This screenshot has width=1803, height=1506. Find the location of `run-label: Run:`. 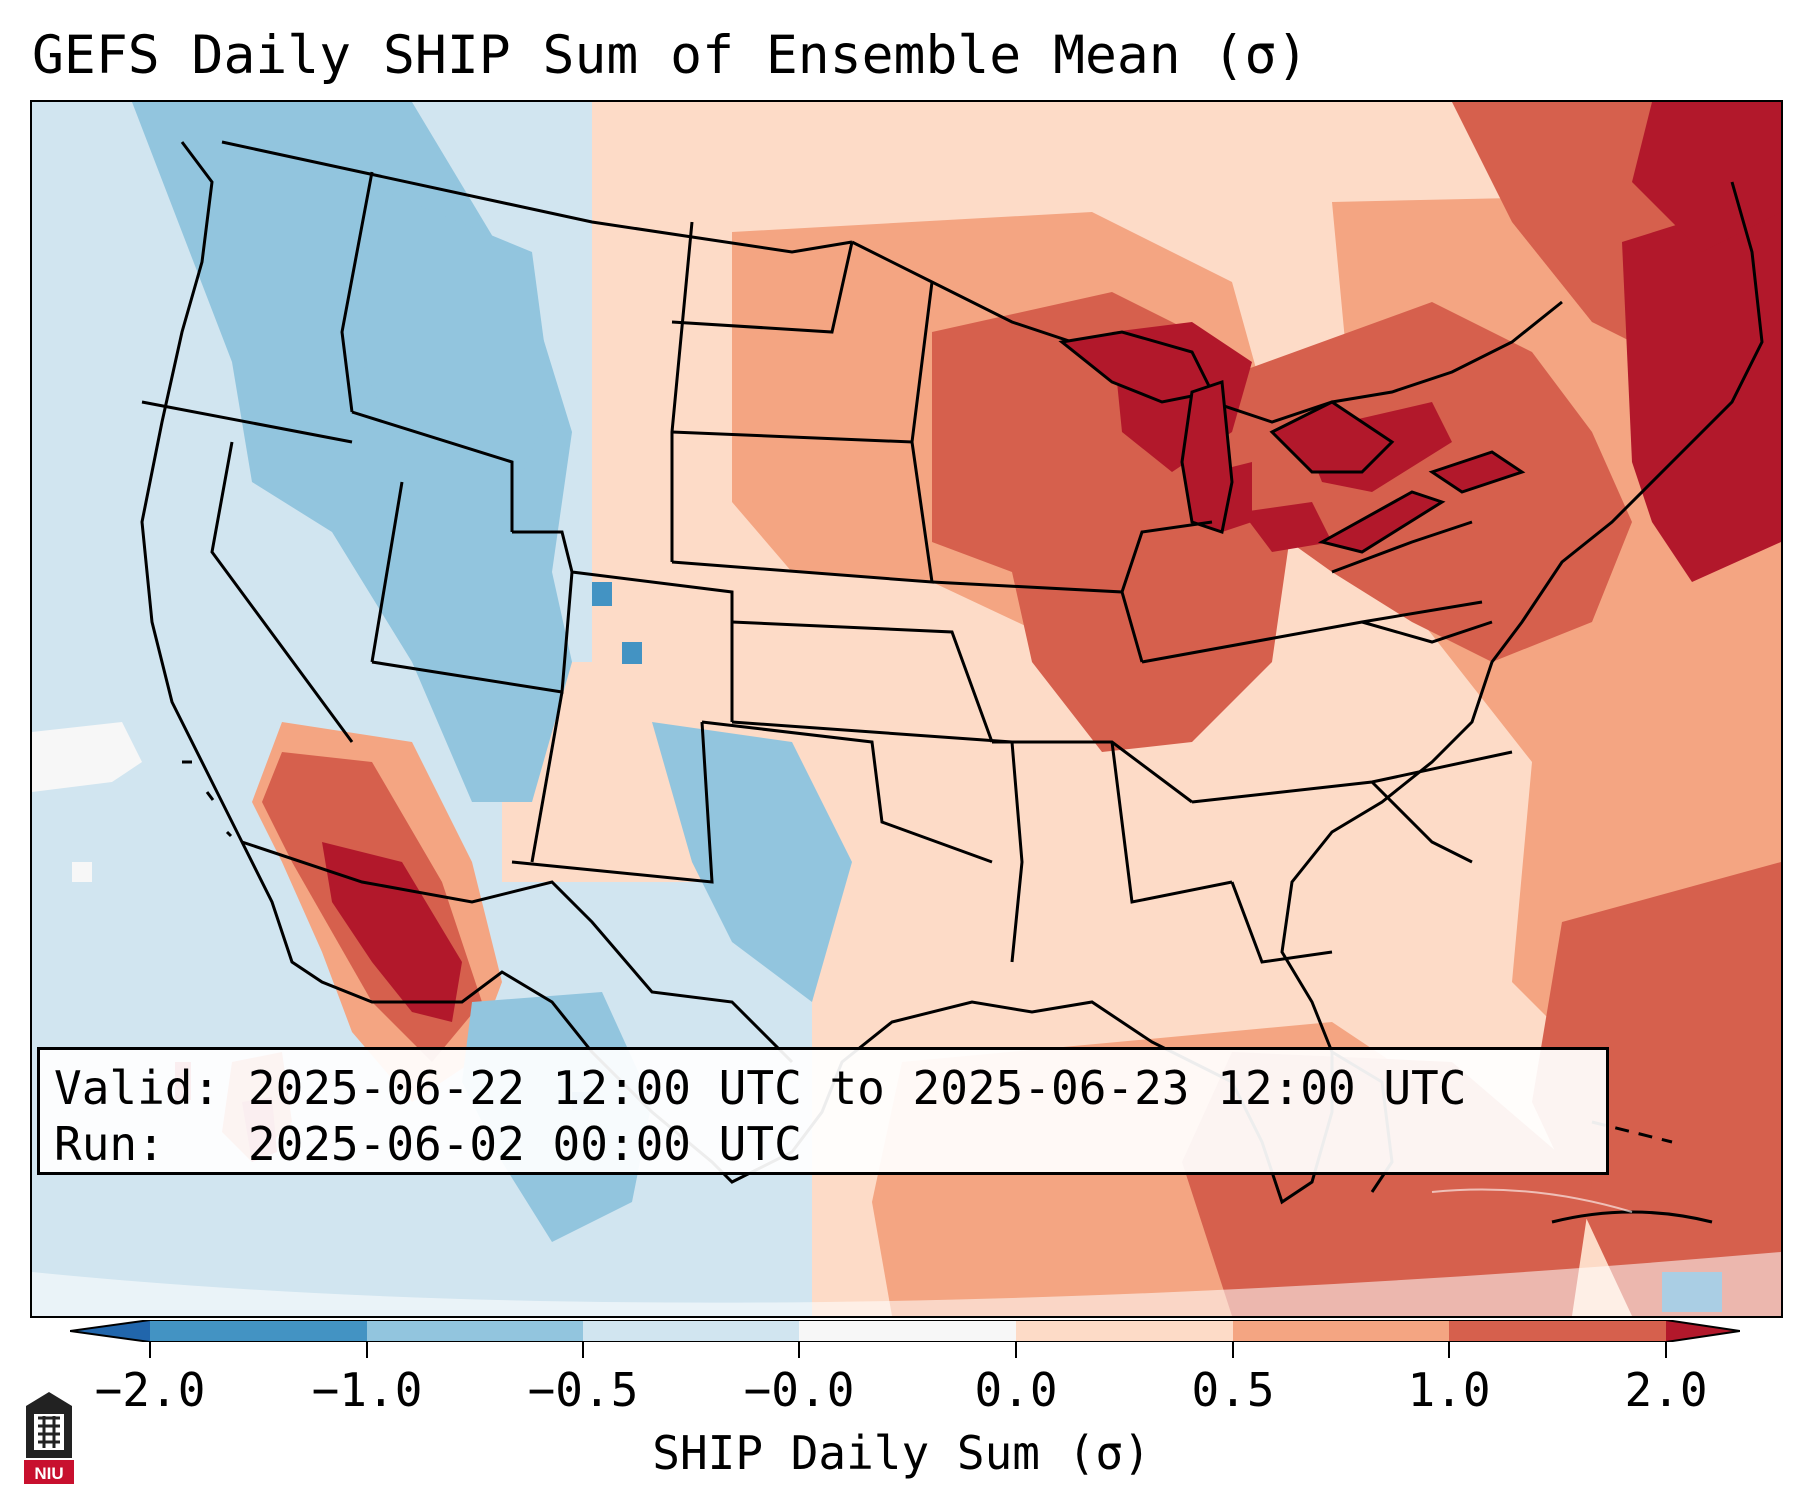

run-label: Run: is located at coordinates (109, 1144).